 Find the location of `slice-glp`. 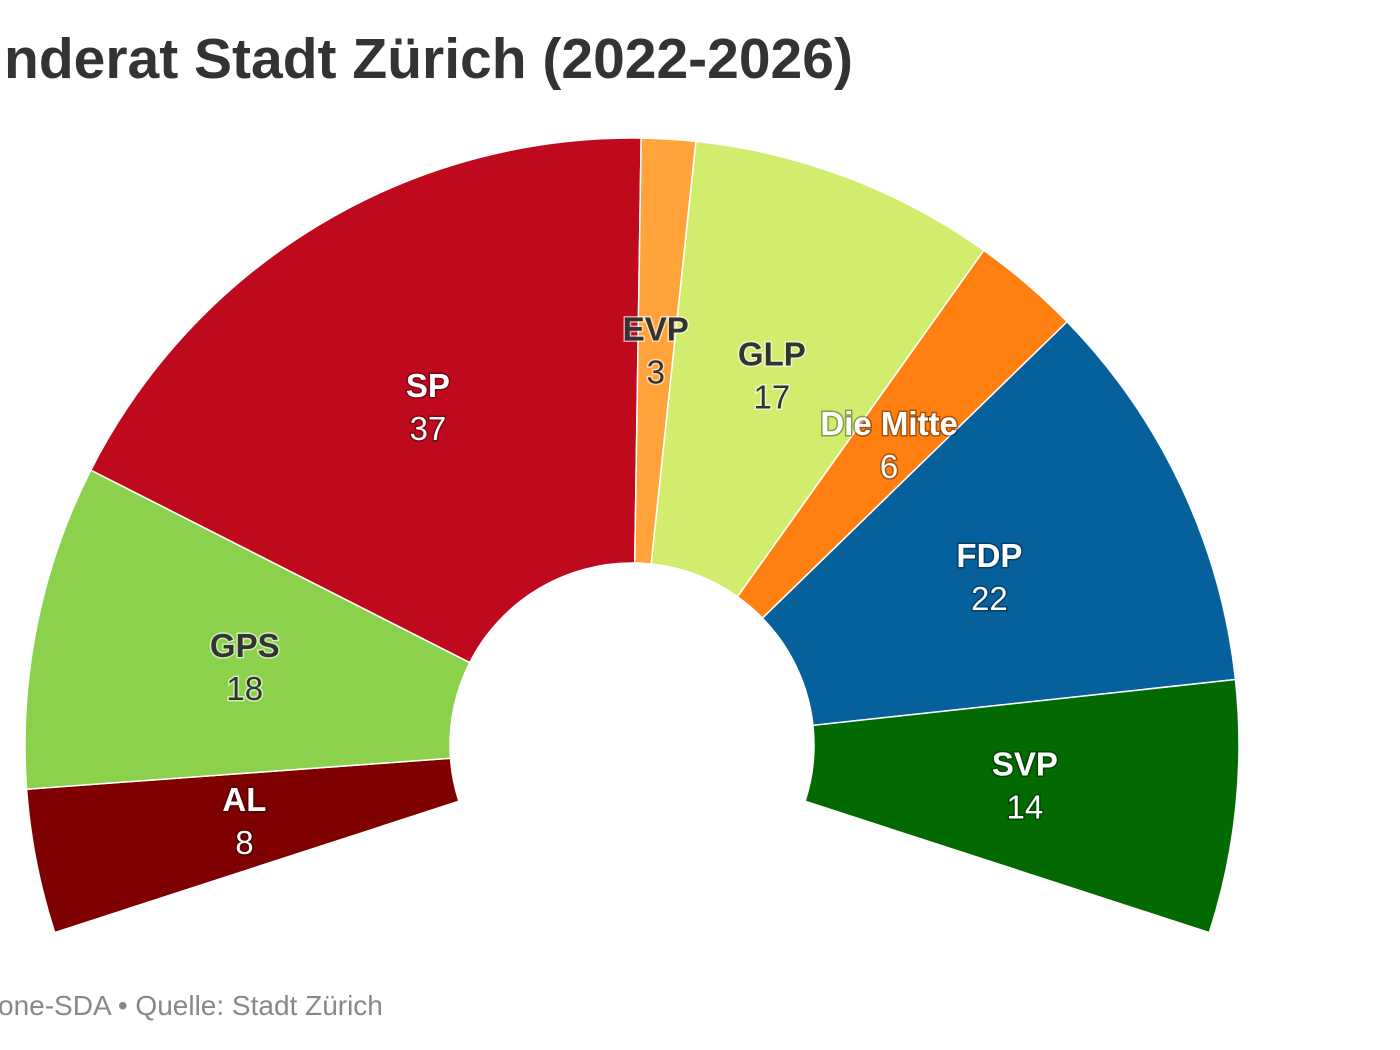

slice-glp is located at coordinates (817, 369).